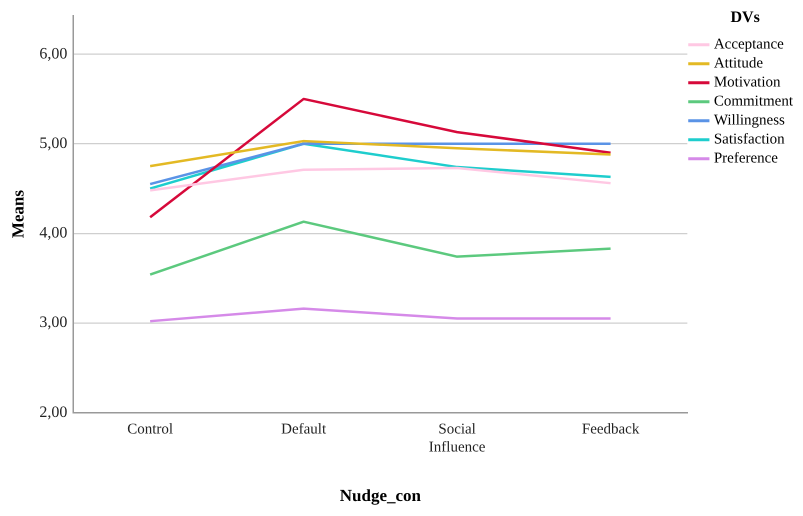 The height and width of the screenshot is (516, 803). I want to click on x-tick-label: Feedback, so click(611, 430).